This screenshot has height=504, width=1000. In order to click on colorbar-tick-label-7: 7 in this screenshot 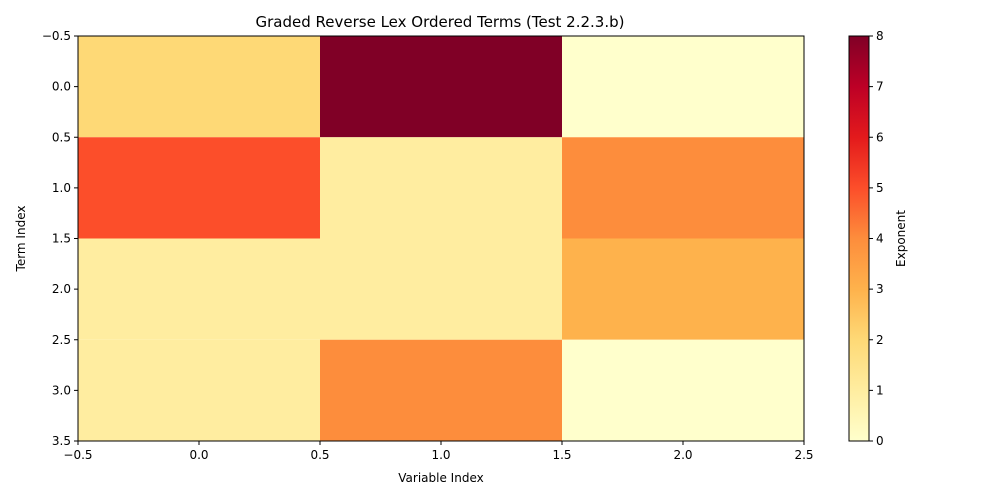, I will do `click(880, 87)`.